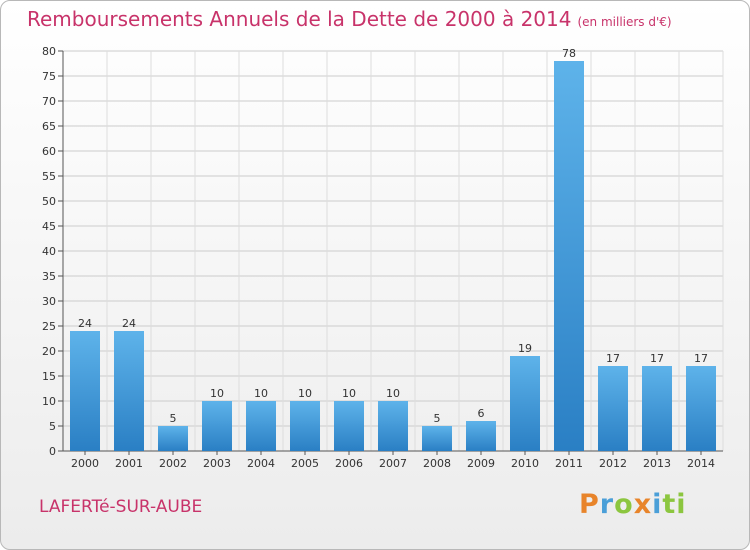  I want to click on y-tick-label: 55, so click(49, 176).